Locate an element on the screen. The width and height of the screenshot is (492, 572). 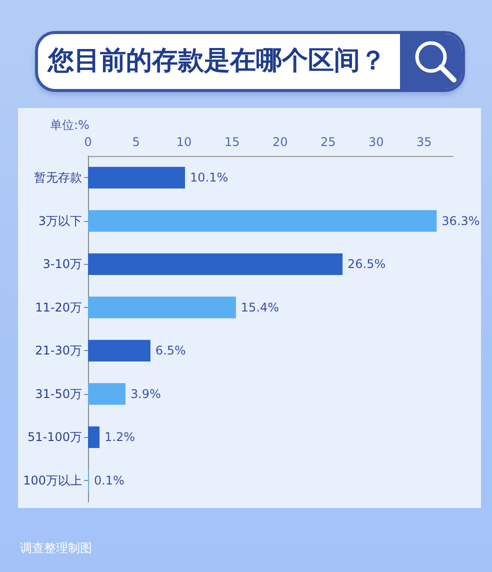
data-label: 3.9% is located at coordinates (145, 393).